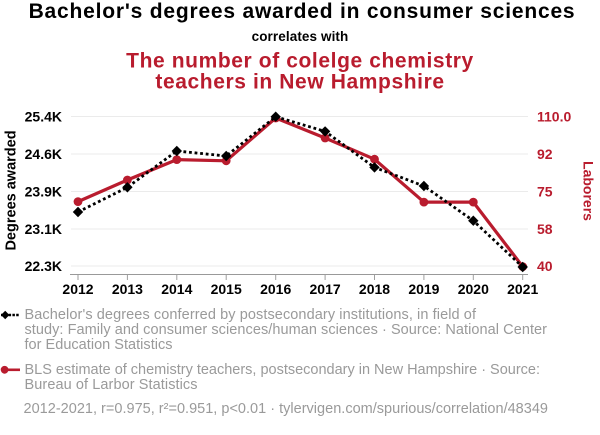 This screenshot has height=435, width=600. What do you see at coordinates (374, 289) in the screenshot?
I see `svg-text: 2018` at bounding box center [374, 289].